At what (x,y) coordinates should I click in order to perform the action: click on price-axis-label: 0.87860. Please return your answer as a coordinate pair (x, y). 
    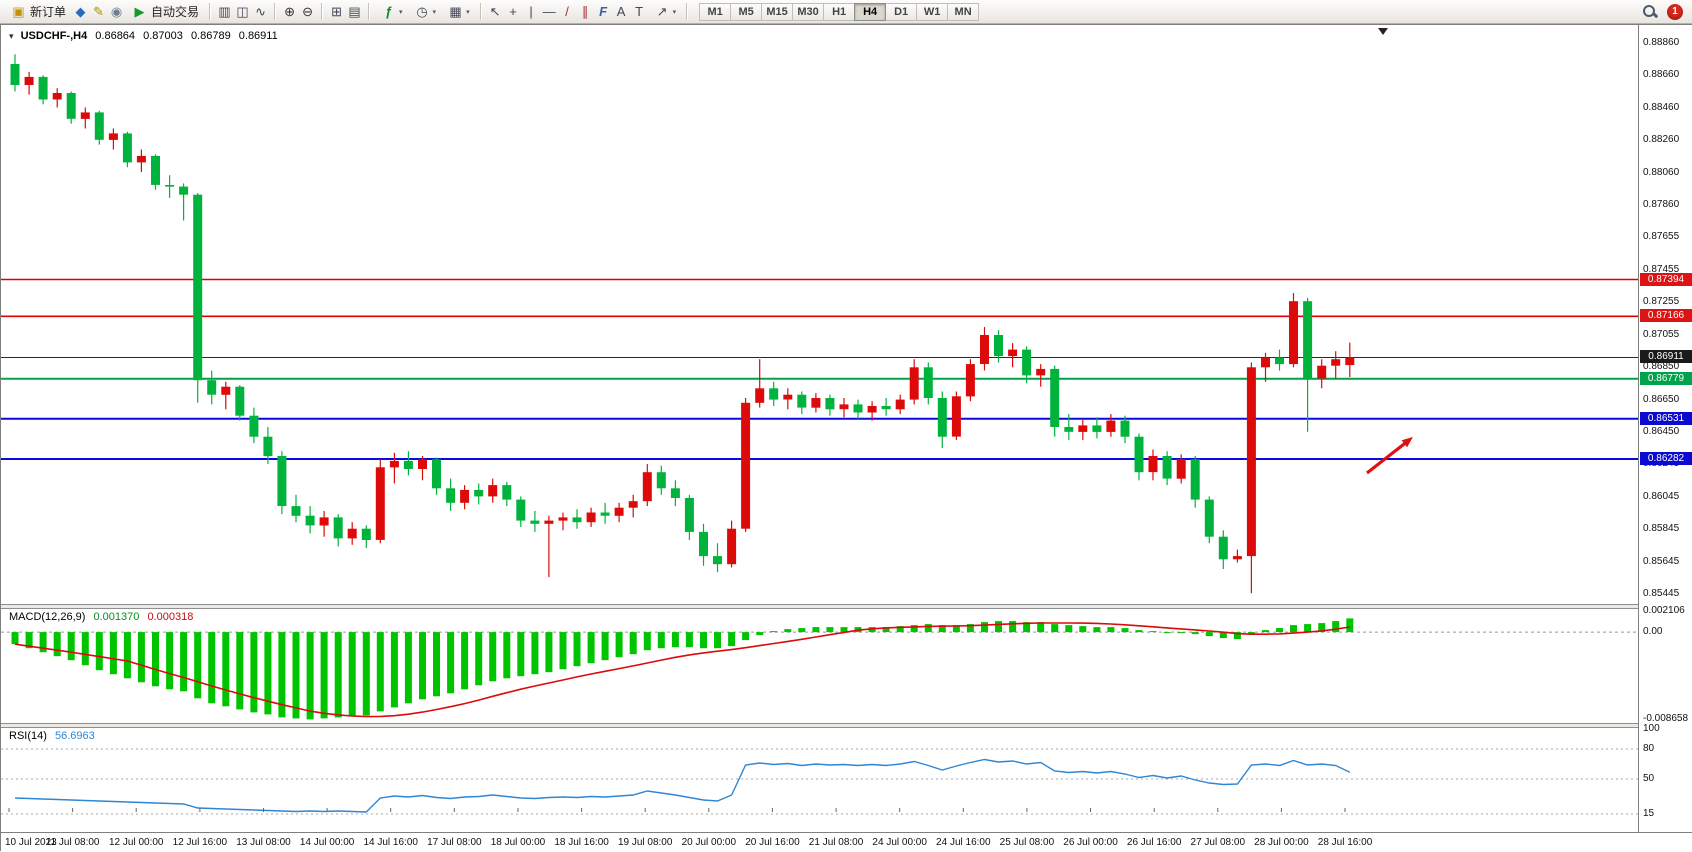
    Looking at the image, I should click on (1661, 205).